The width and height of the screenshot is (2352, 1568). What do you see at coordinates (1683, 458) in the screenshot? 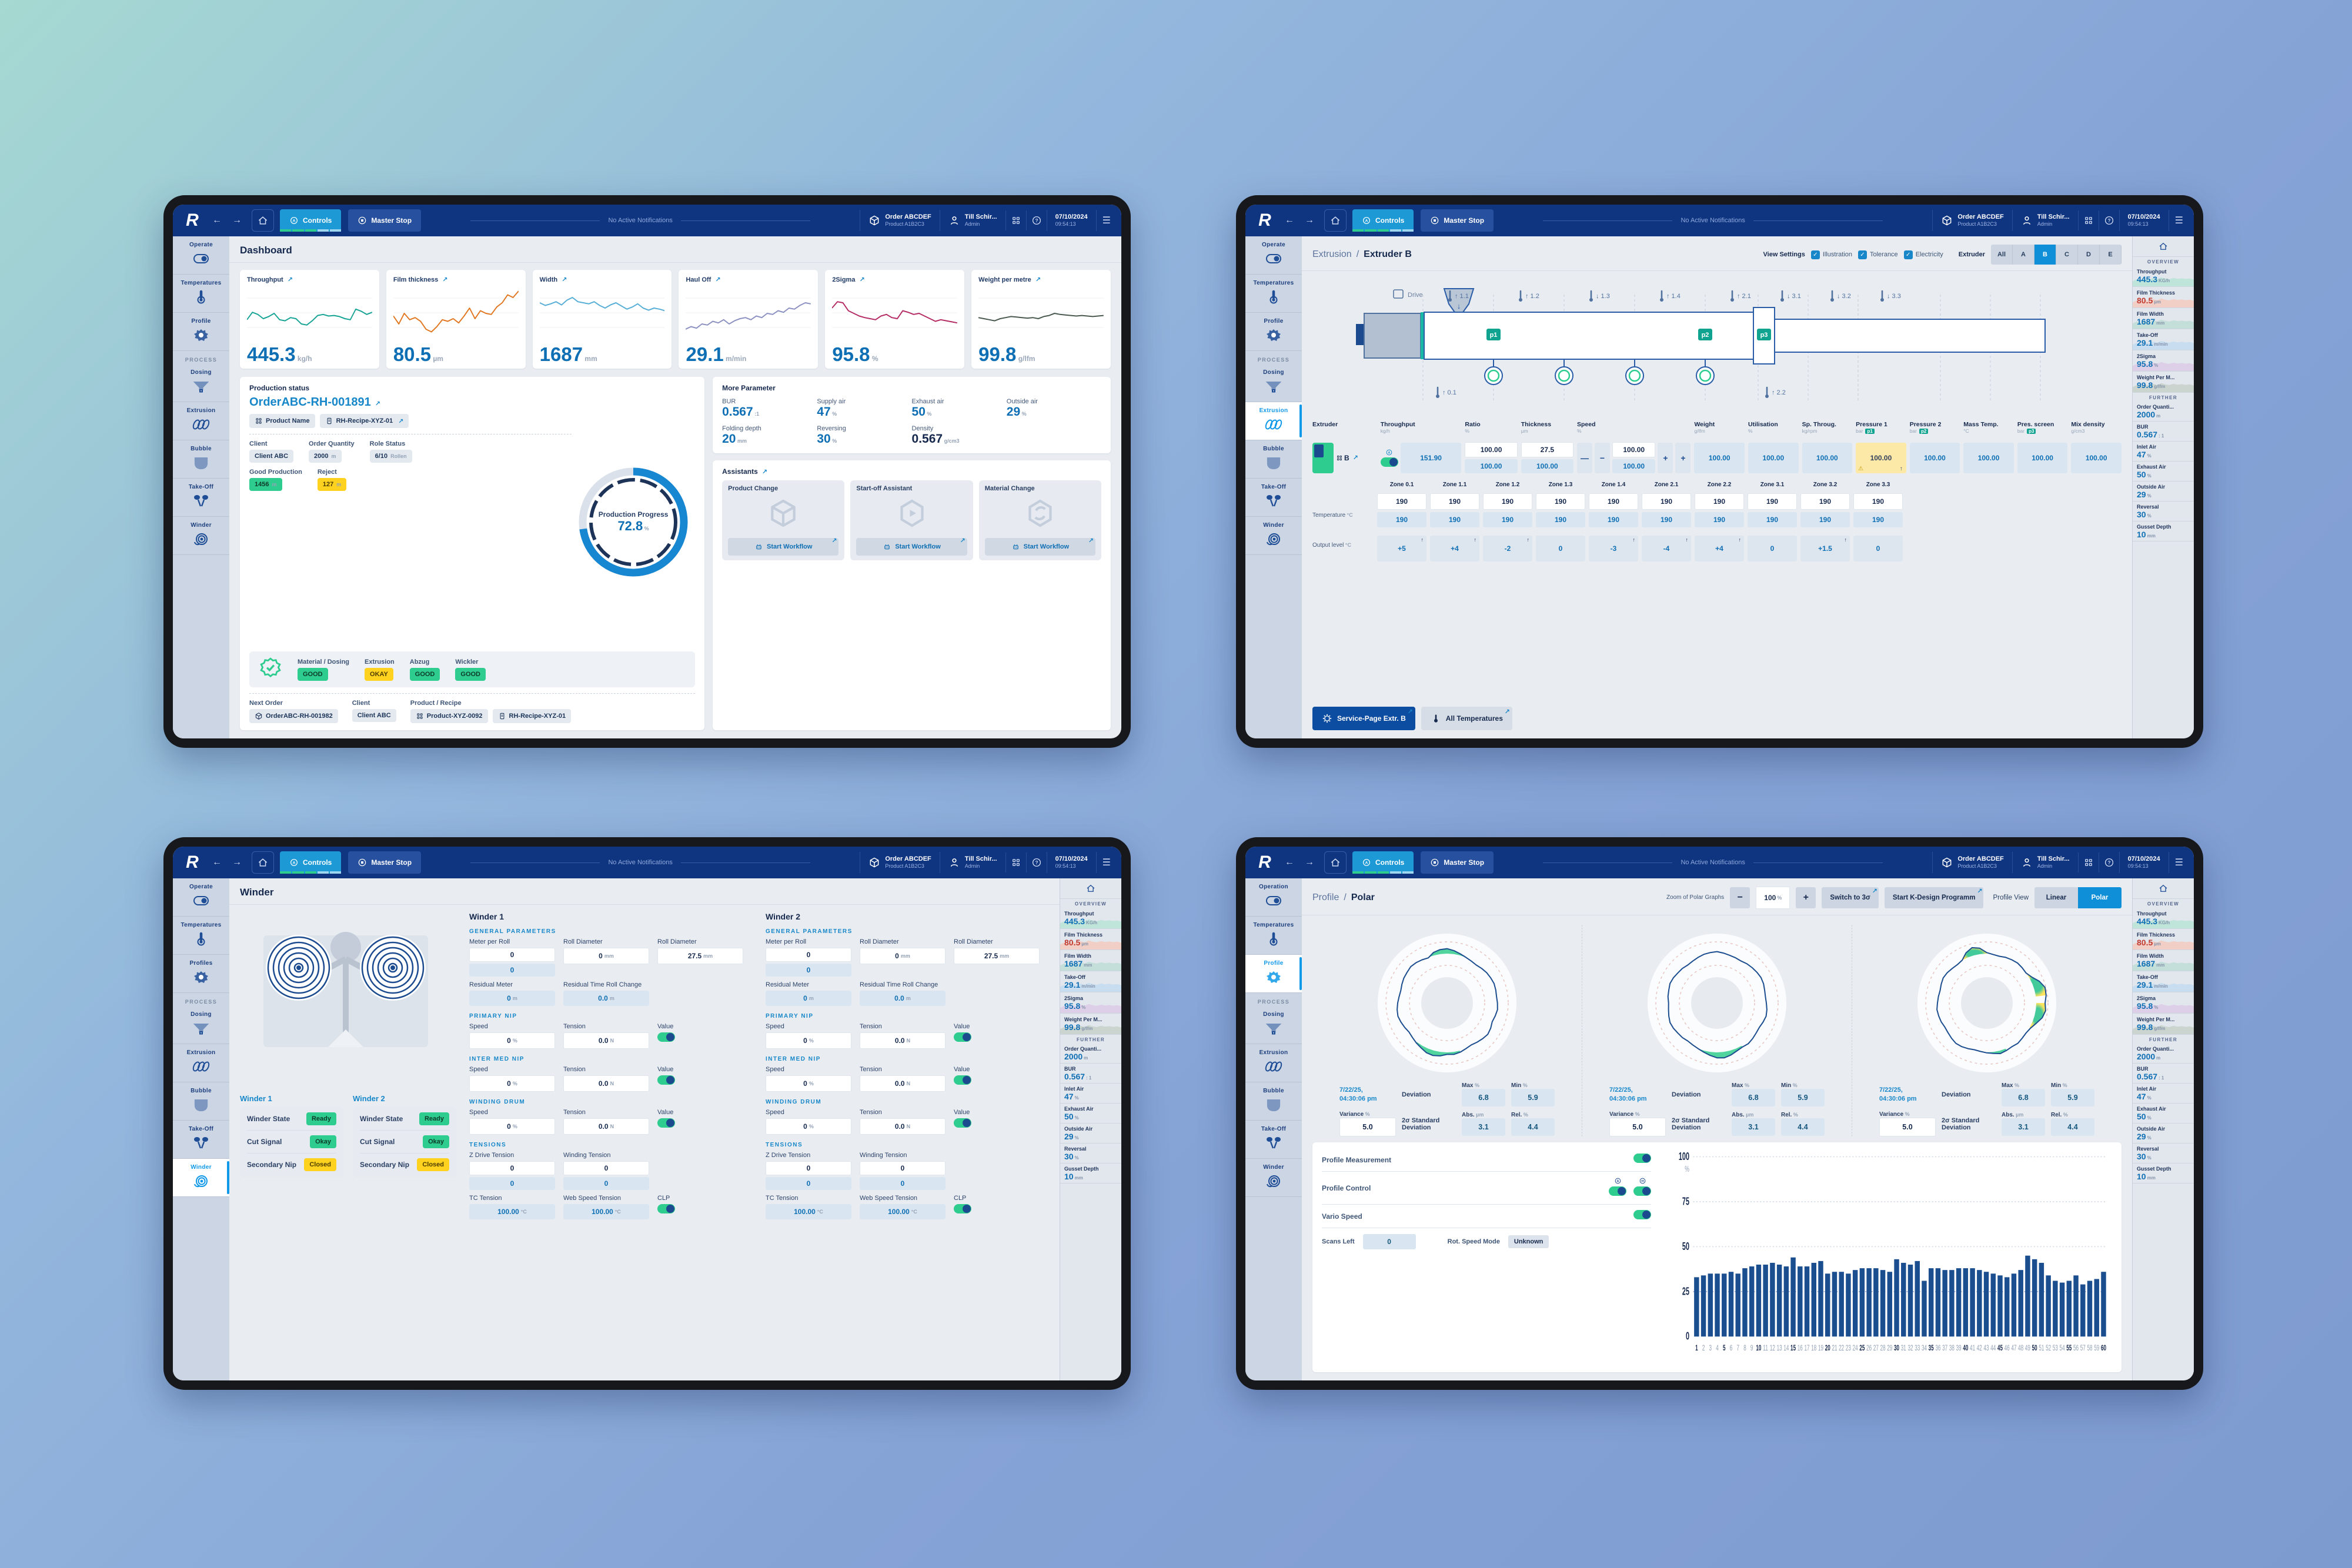
I see `speed-increase-large: +` at bounding box center [1683, 458].